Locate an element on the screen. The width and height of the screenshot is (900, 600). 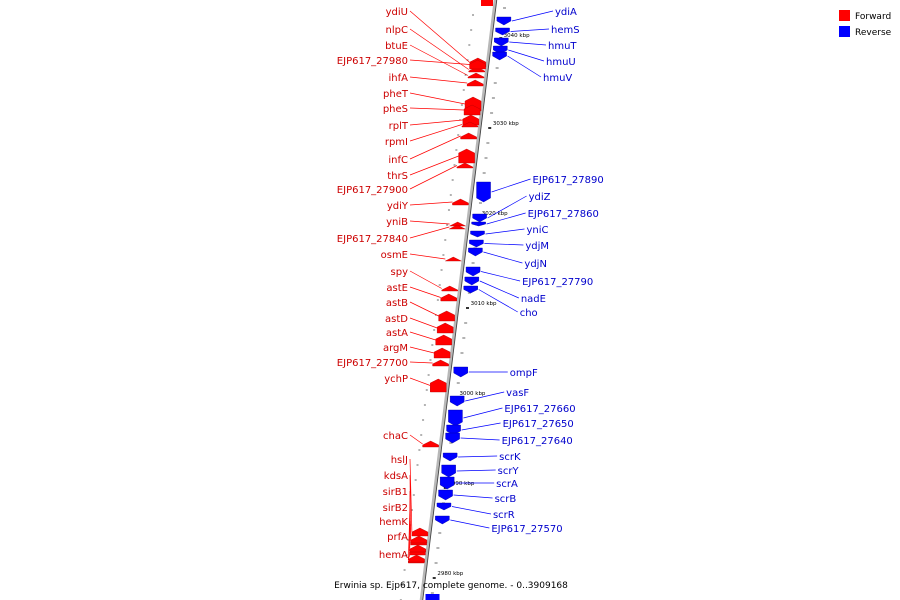
reverse-label-EJP617_27860: EJP617_27860 is located at coordinates (563, 214).